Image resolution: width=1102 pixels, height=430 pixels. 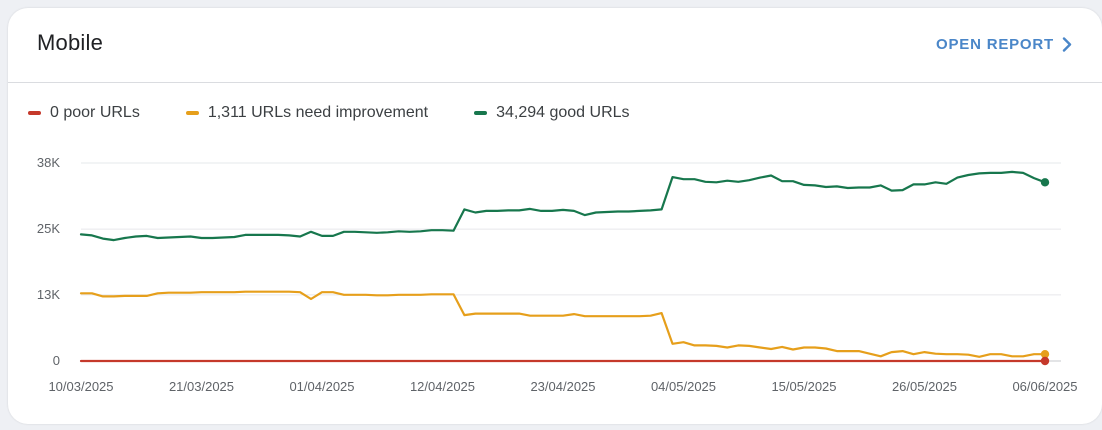 What do you see at coordinates (192, 113) in the screenshot?
I see `legend-swatch-need-improvement` at bounding box center [192, 113].